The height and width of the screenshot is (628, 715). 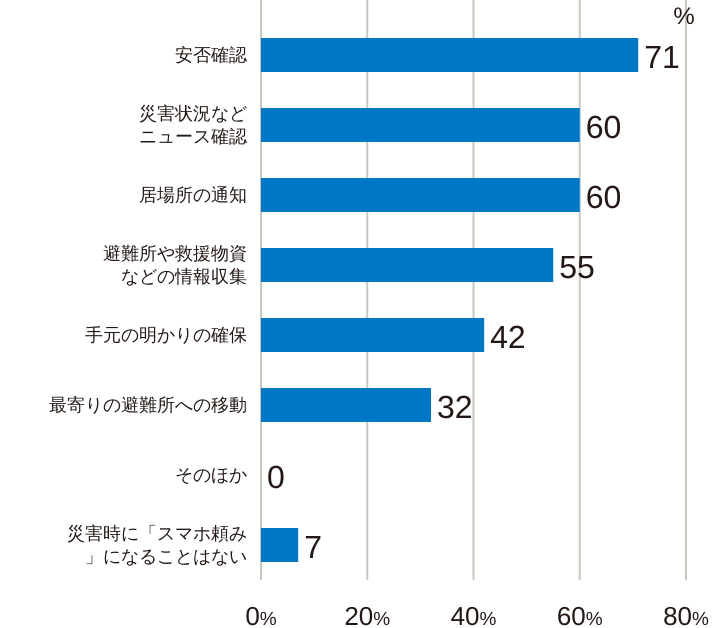 What do you see at coordinates (193, 125) in the screenshot?
I see `y-tick-label: 災害状況などニュース確認` at bounding box center [193, 125].